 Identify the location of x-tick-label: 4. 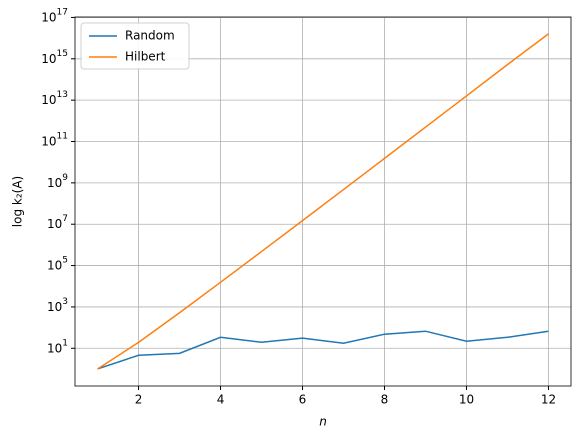
(221, 400).